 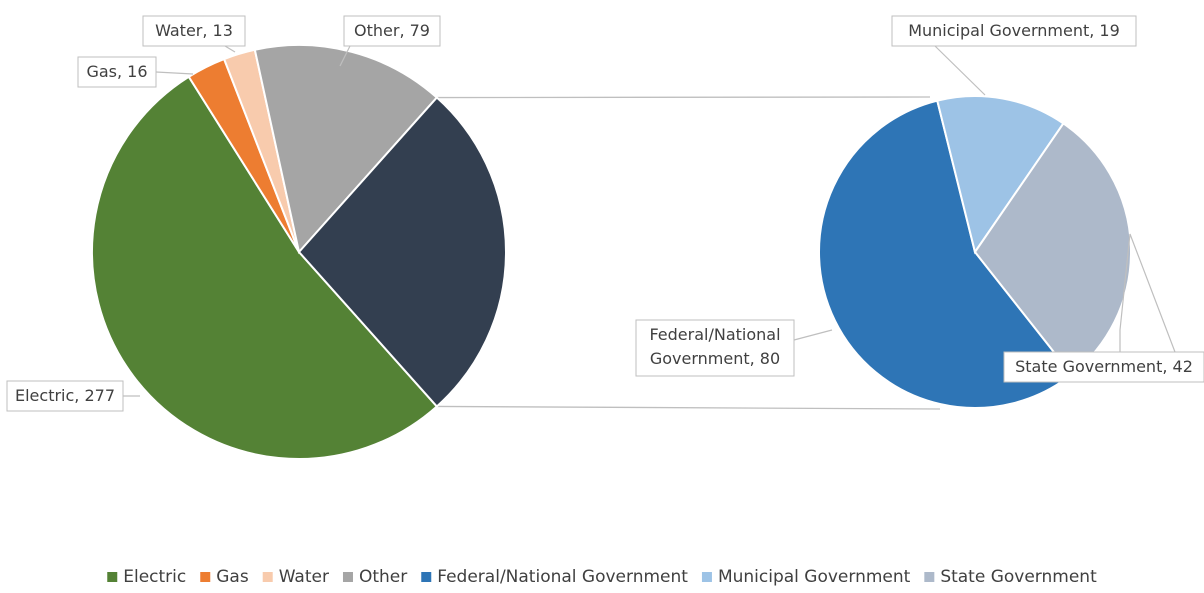 I want to click on slice-other, so click(x=346, y=149).